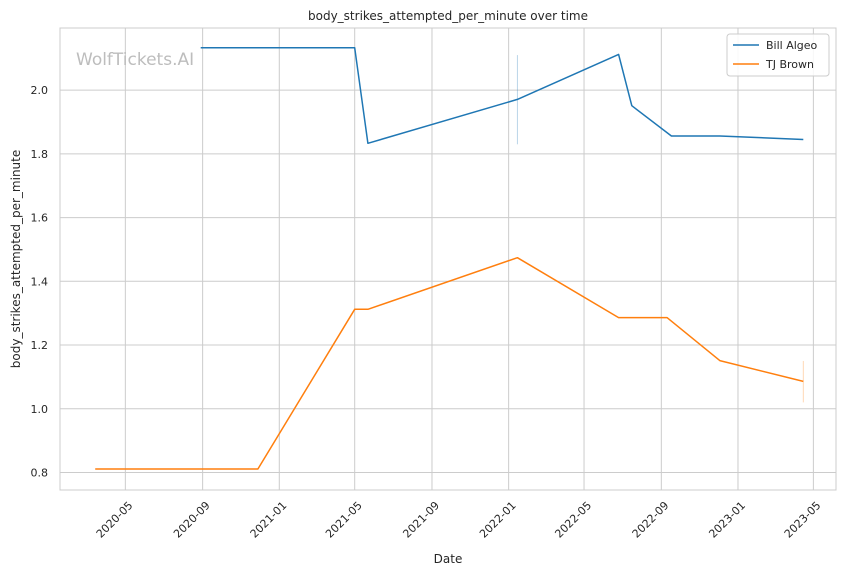 Image resolution: width=844 pixels, height=575 pixels. Describe the element at coordinates (792, 45) in the screenshot. I see `legend-label-0: Bill Algeo` at that location.